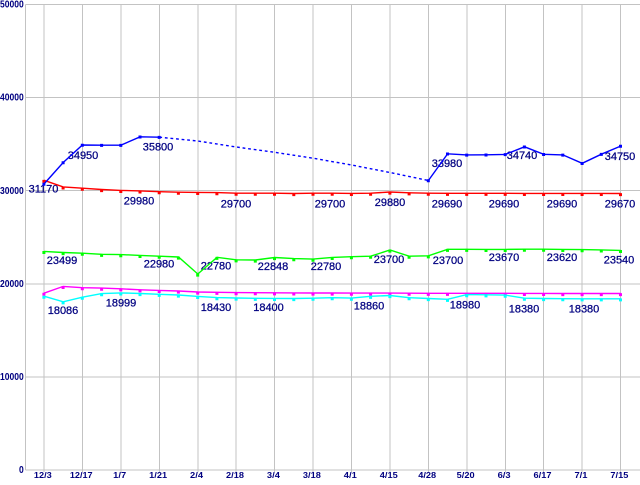 The height and width of the screenshot is (485, 640). Describe the element at coordinates (12, 377) in the screenshot. I see `svg-text: 10000` at that location.